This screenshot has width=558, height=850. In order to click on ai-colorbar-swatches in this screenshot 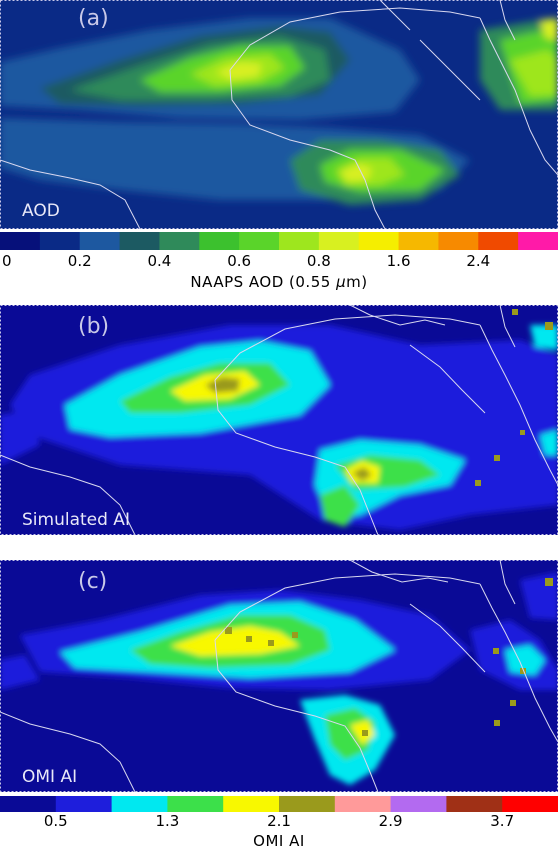, I will do `click(279, 804)`.